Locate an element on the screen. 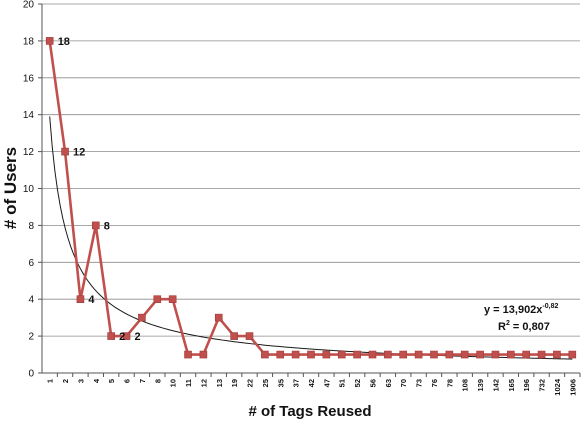 Image resolution: width=584 pixels, height=422 pixels. ytick-label-12: 12 is located at coordinates (29, 152).